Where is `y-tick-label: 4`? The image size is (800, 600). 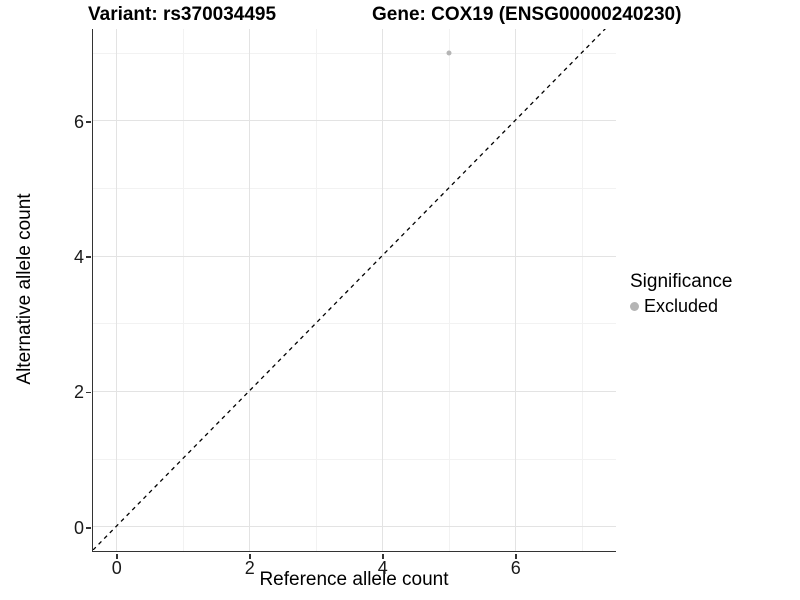
y-tick-label: 4 is located at coordinates (78, 257).